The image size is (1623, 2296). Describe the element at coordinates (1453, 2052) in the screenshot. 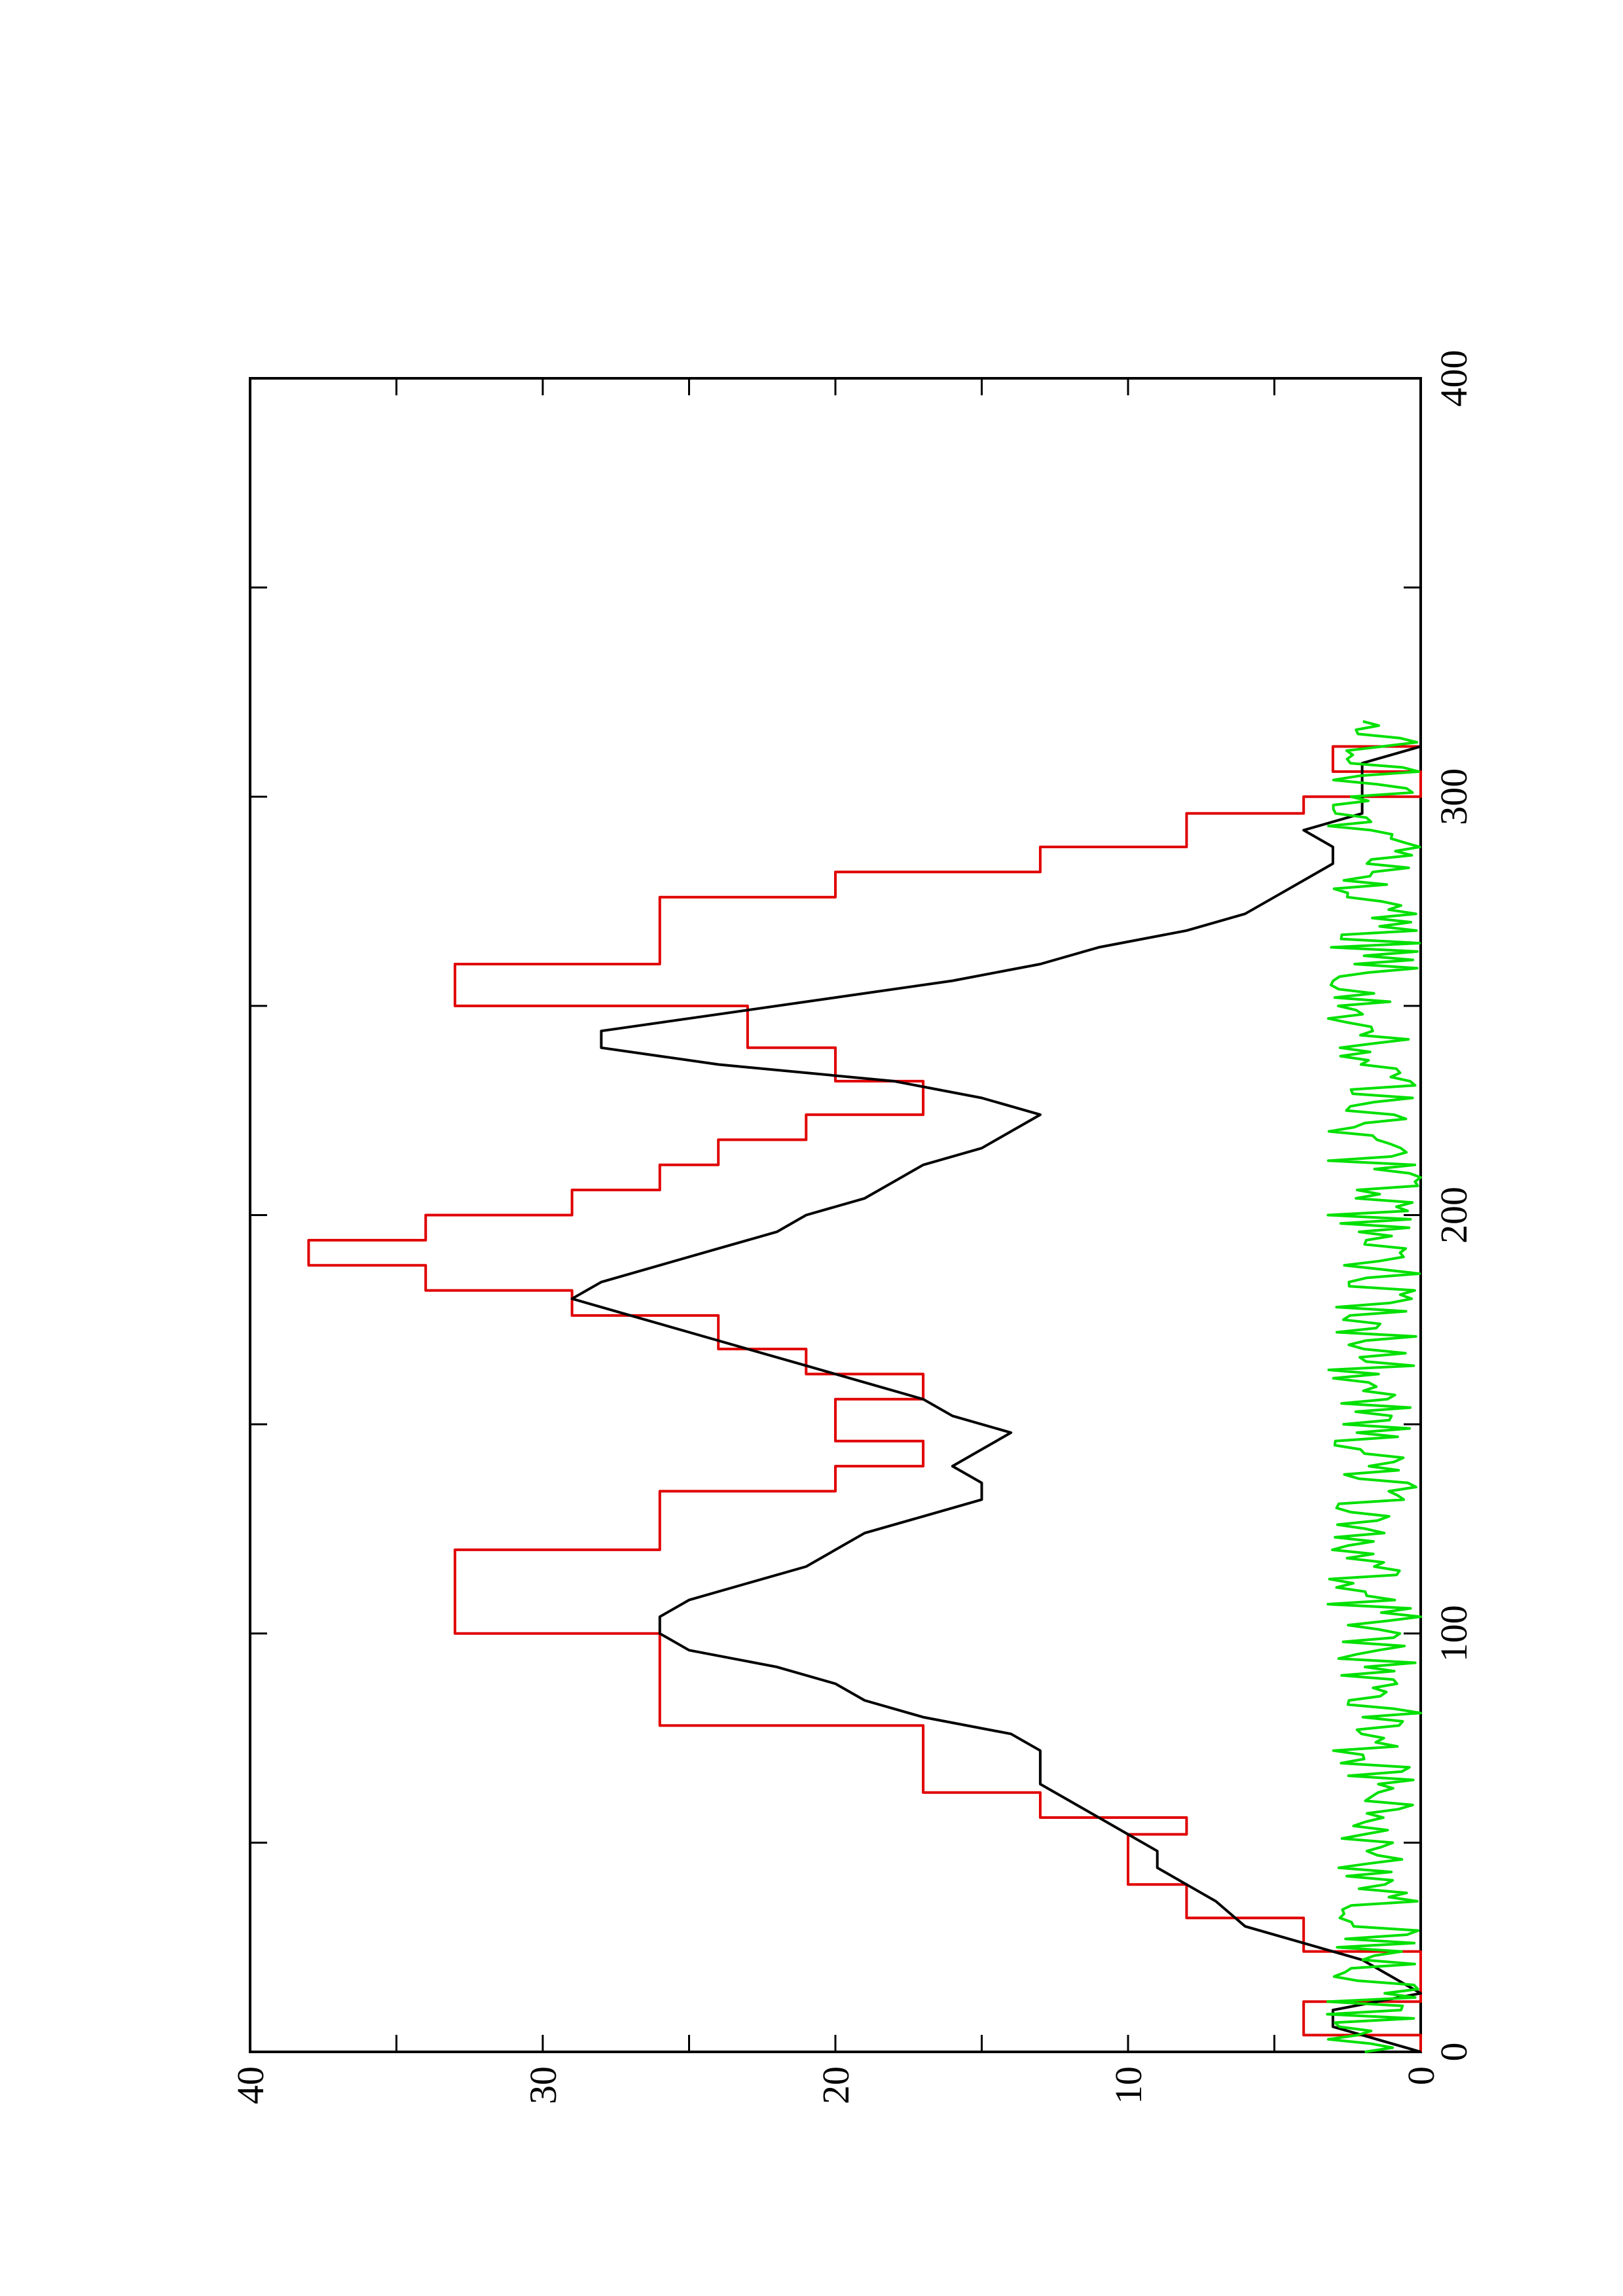

I see `x-tick-label: 0` at that location.